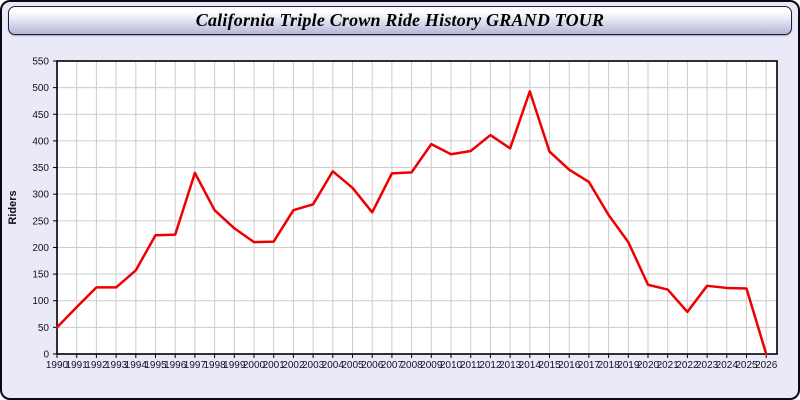 The height and width of the screenshot is (400, 800). I want to click on svg-text: 550, so click(40, 62).